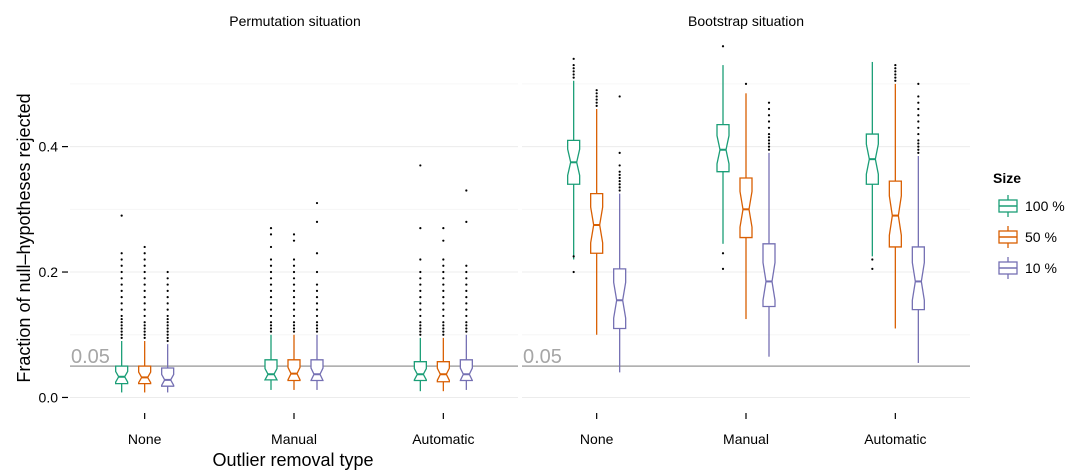 Image resolution: width=1080 pixels, height=470 pixels. Describe the element at coordinates (145, 439) in the screenshot. I see `x-tick-label-0-0: None` at that location.